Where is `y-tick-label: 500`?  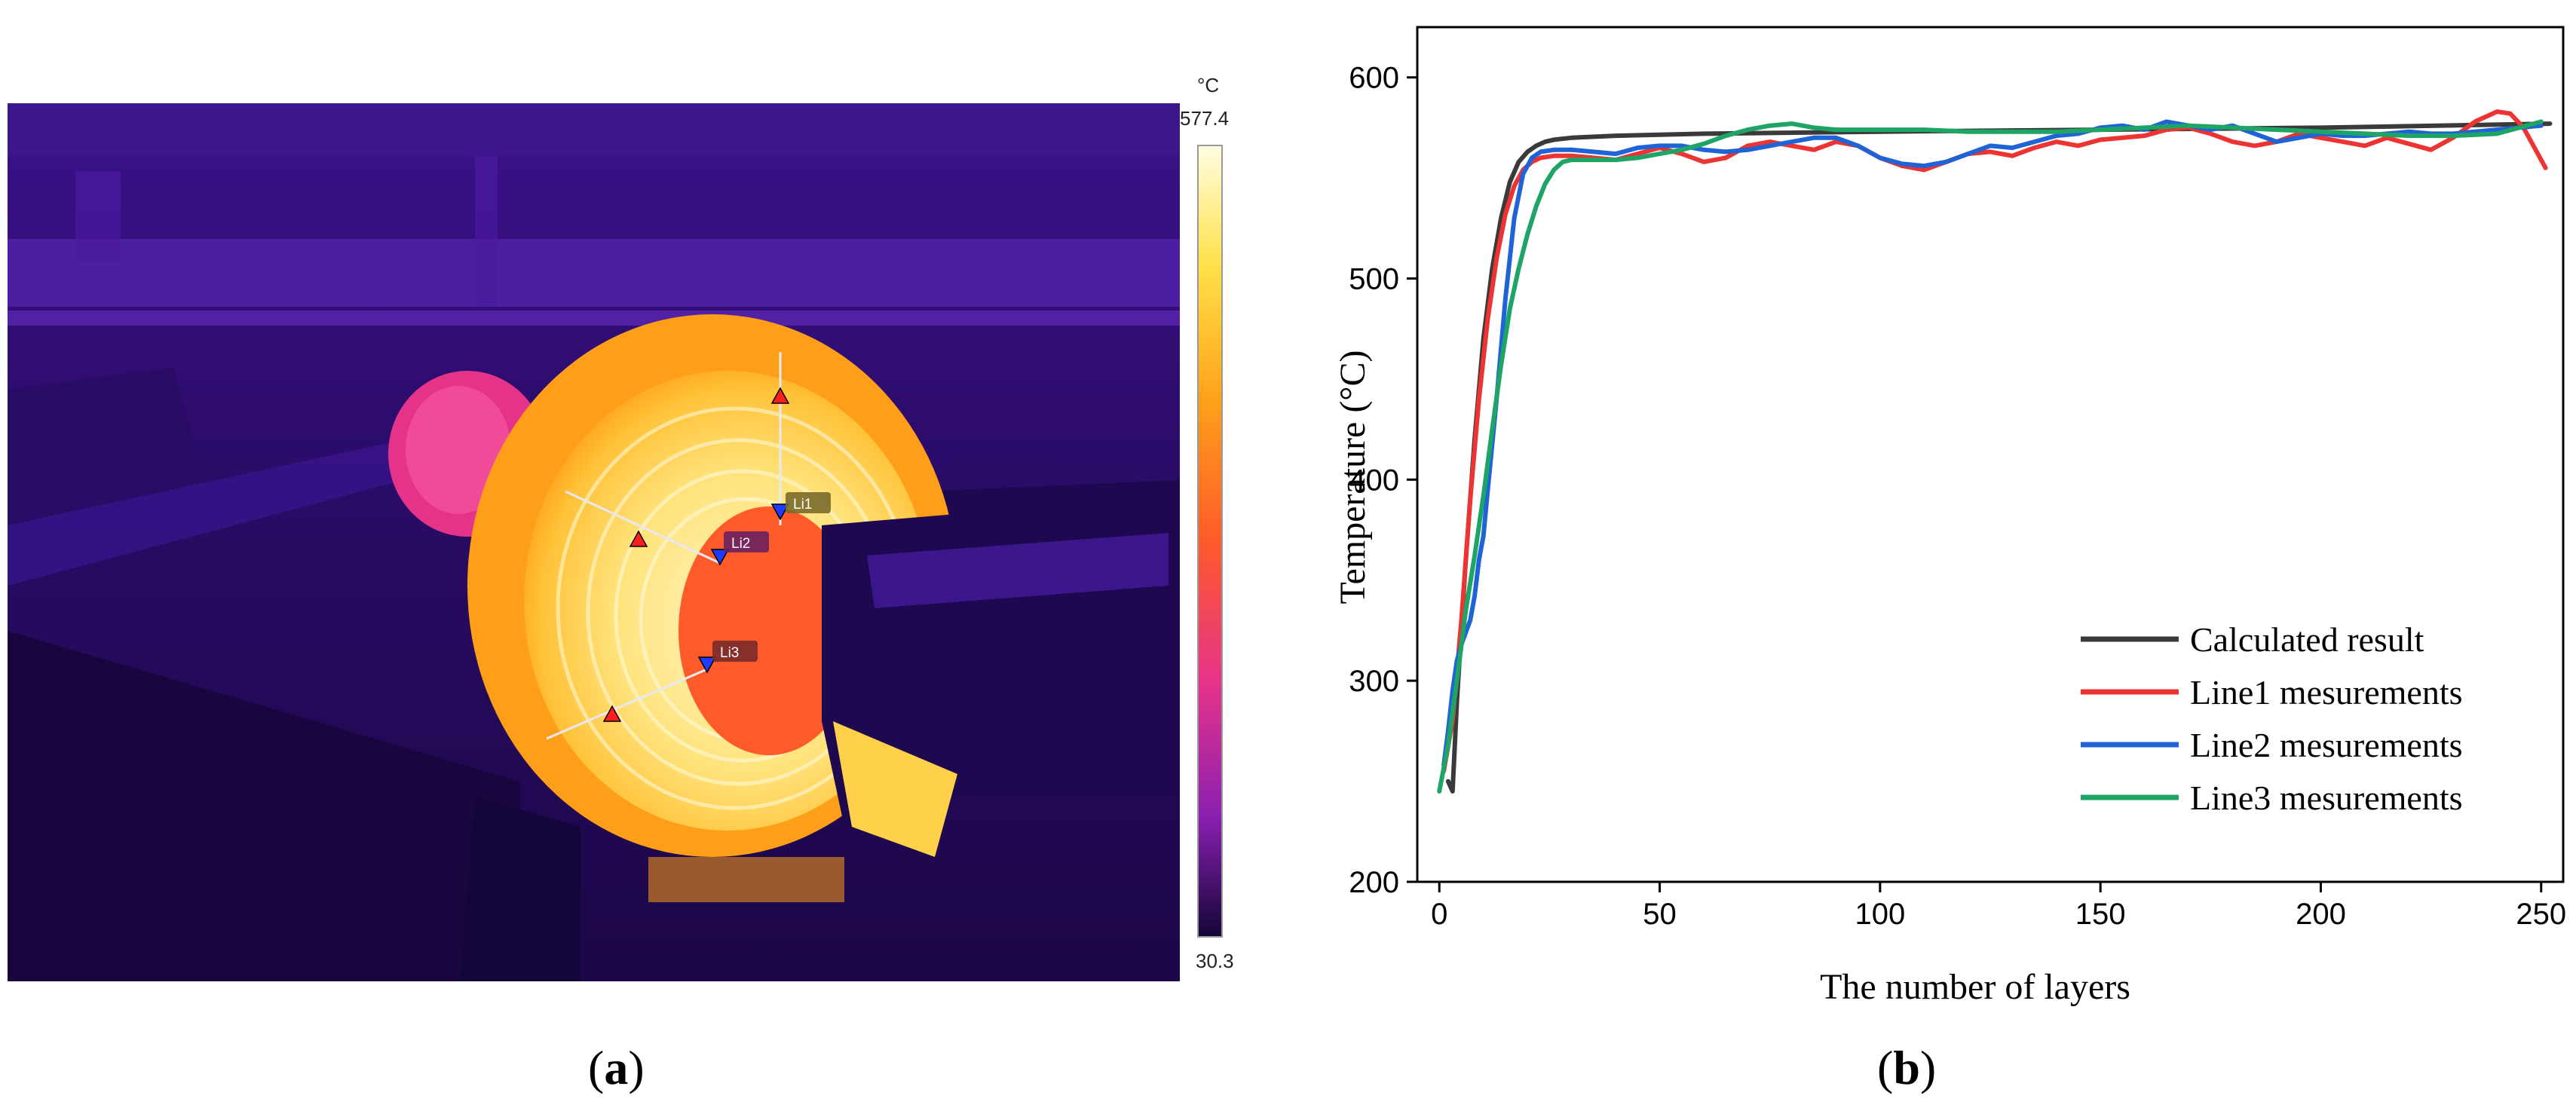
y-tick-label: 500 is located at coordinates (1374, 279).